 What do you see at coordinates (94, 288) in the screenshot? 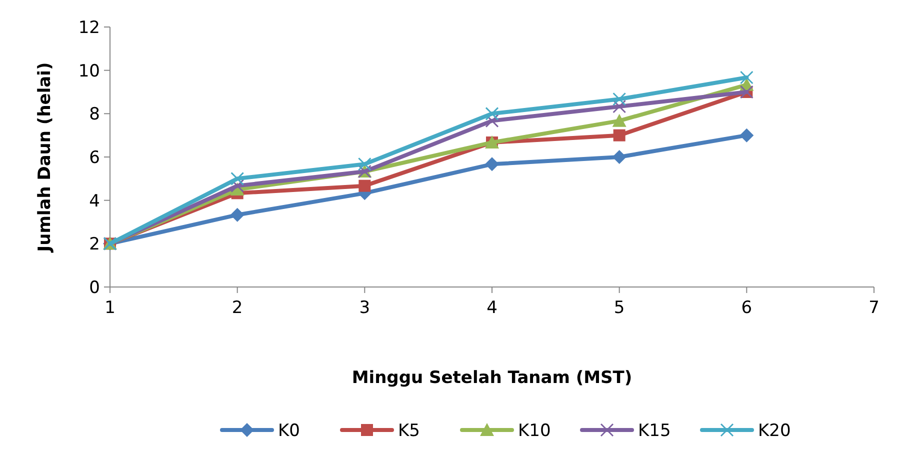
I see `y-tick-label: 0` at bounding box center [94, 288].